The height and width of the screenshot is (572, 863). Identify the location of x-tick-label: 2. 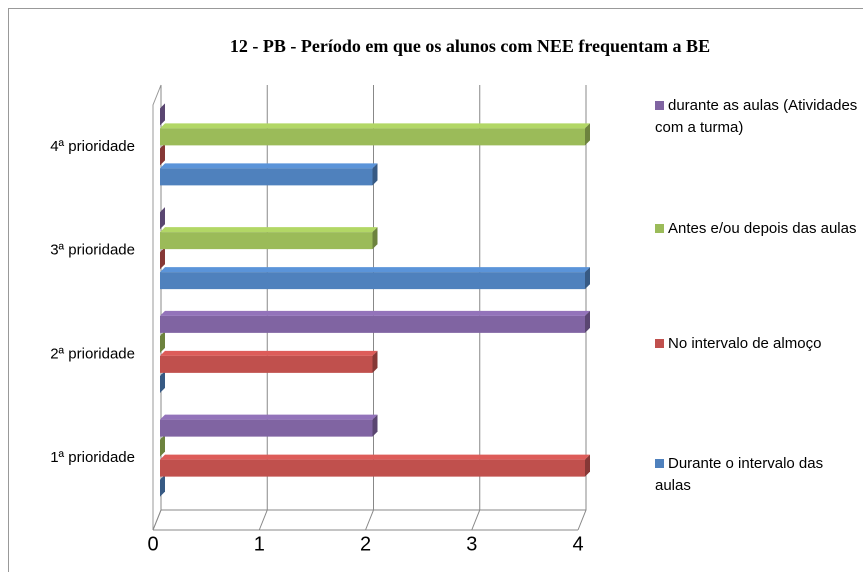
(365, 544).